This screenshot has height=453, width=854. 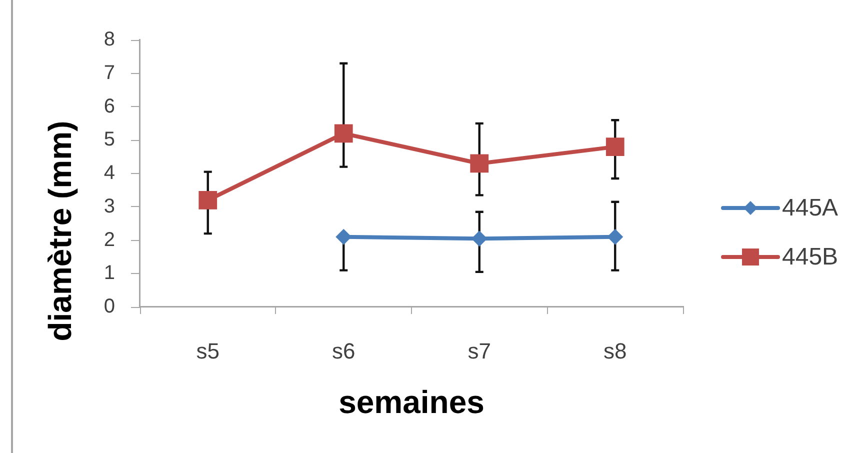 I want to click on x-tick-label: s6, so click(x=344, y=351).